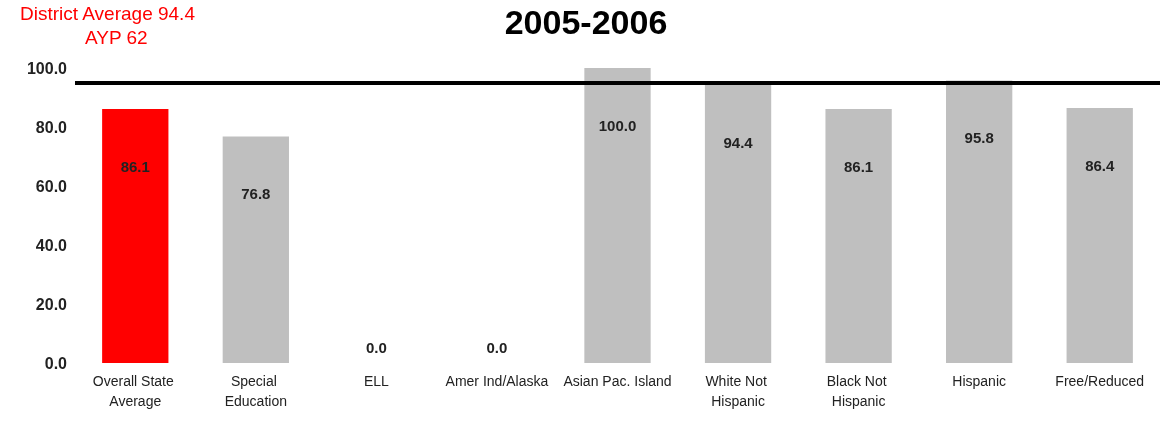 The width and height of the screenshot is (1172, 438). I want to click on y-tick-label: 20.0, so click(51, 304).